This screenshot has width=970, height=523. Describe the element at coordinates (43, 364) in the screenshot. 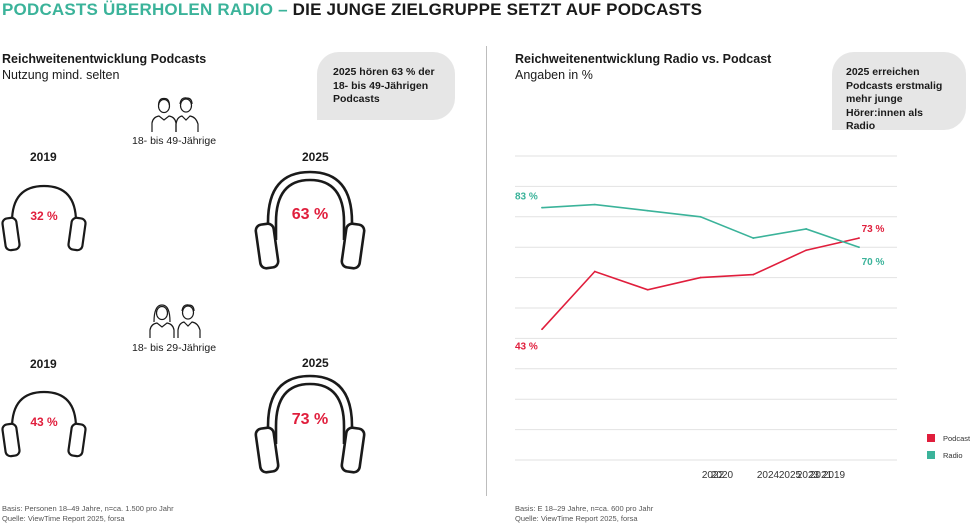

I see `year-2019-b: 2019` at that location.